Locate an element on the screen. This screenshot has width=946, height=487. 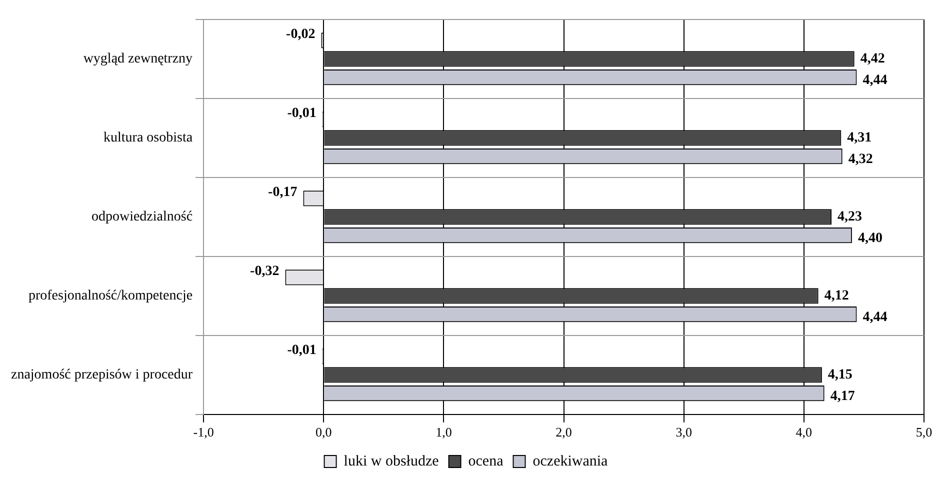
data-label: -0,02 is located at coordinates (301, 34).